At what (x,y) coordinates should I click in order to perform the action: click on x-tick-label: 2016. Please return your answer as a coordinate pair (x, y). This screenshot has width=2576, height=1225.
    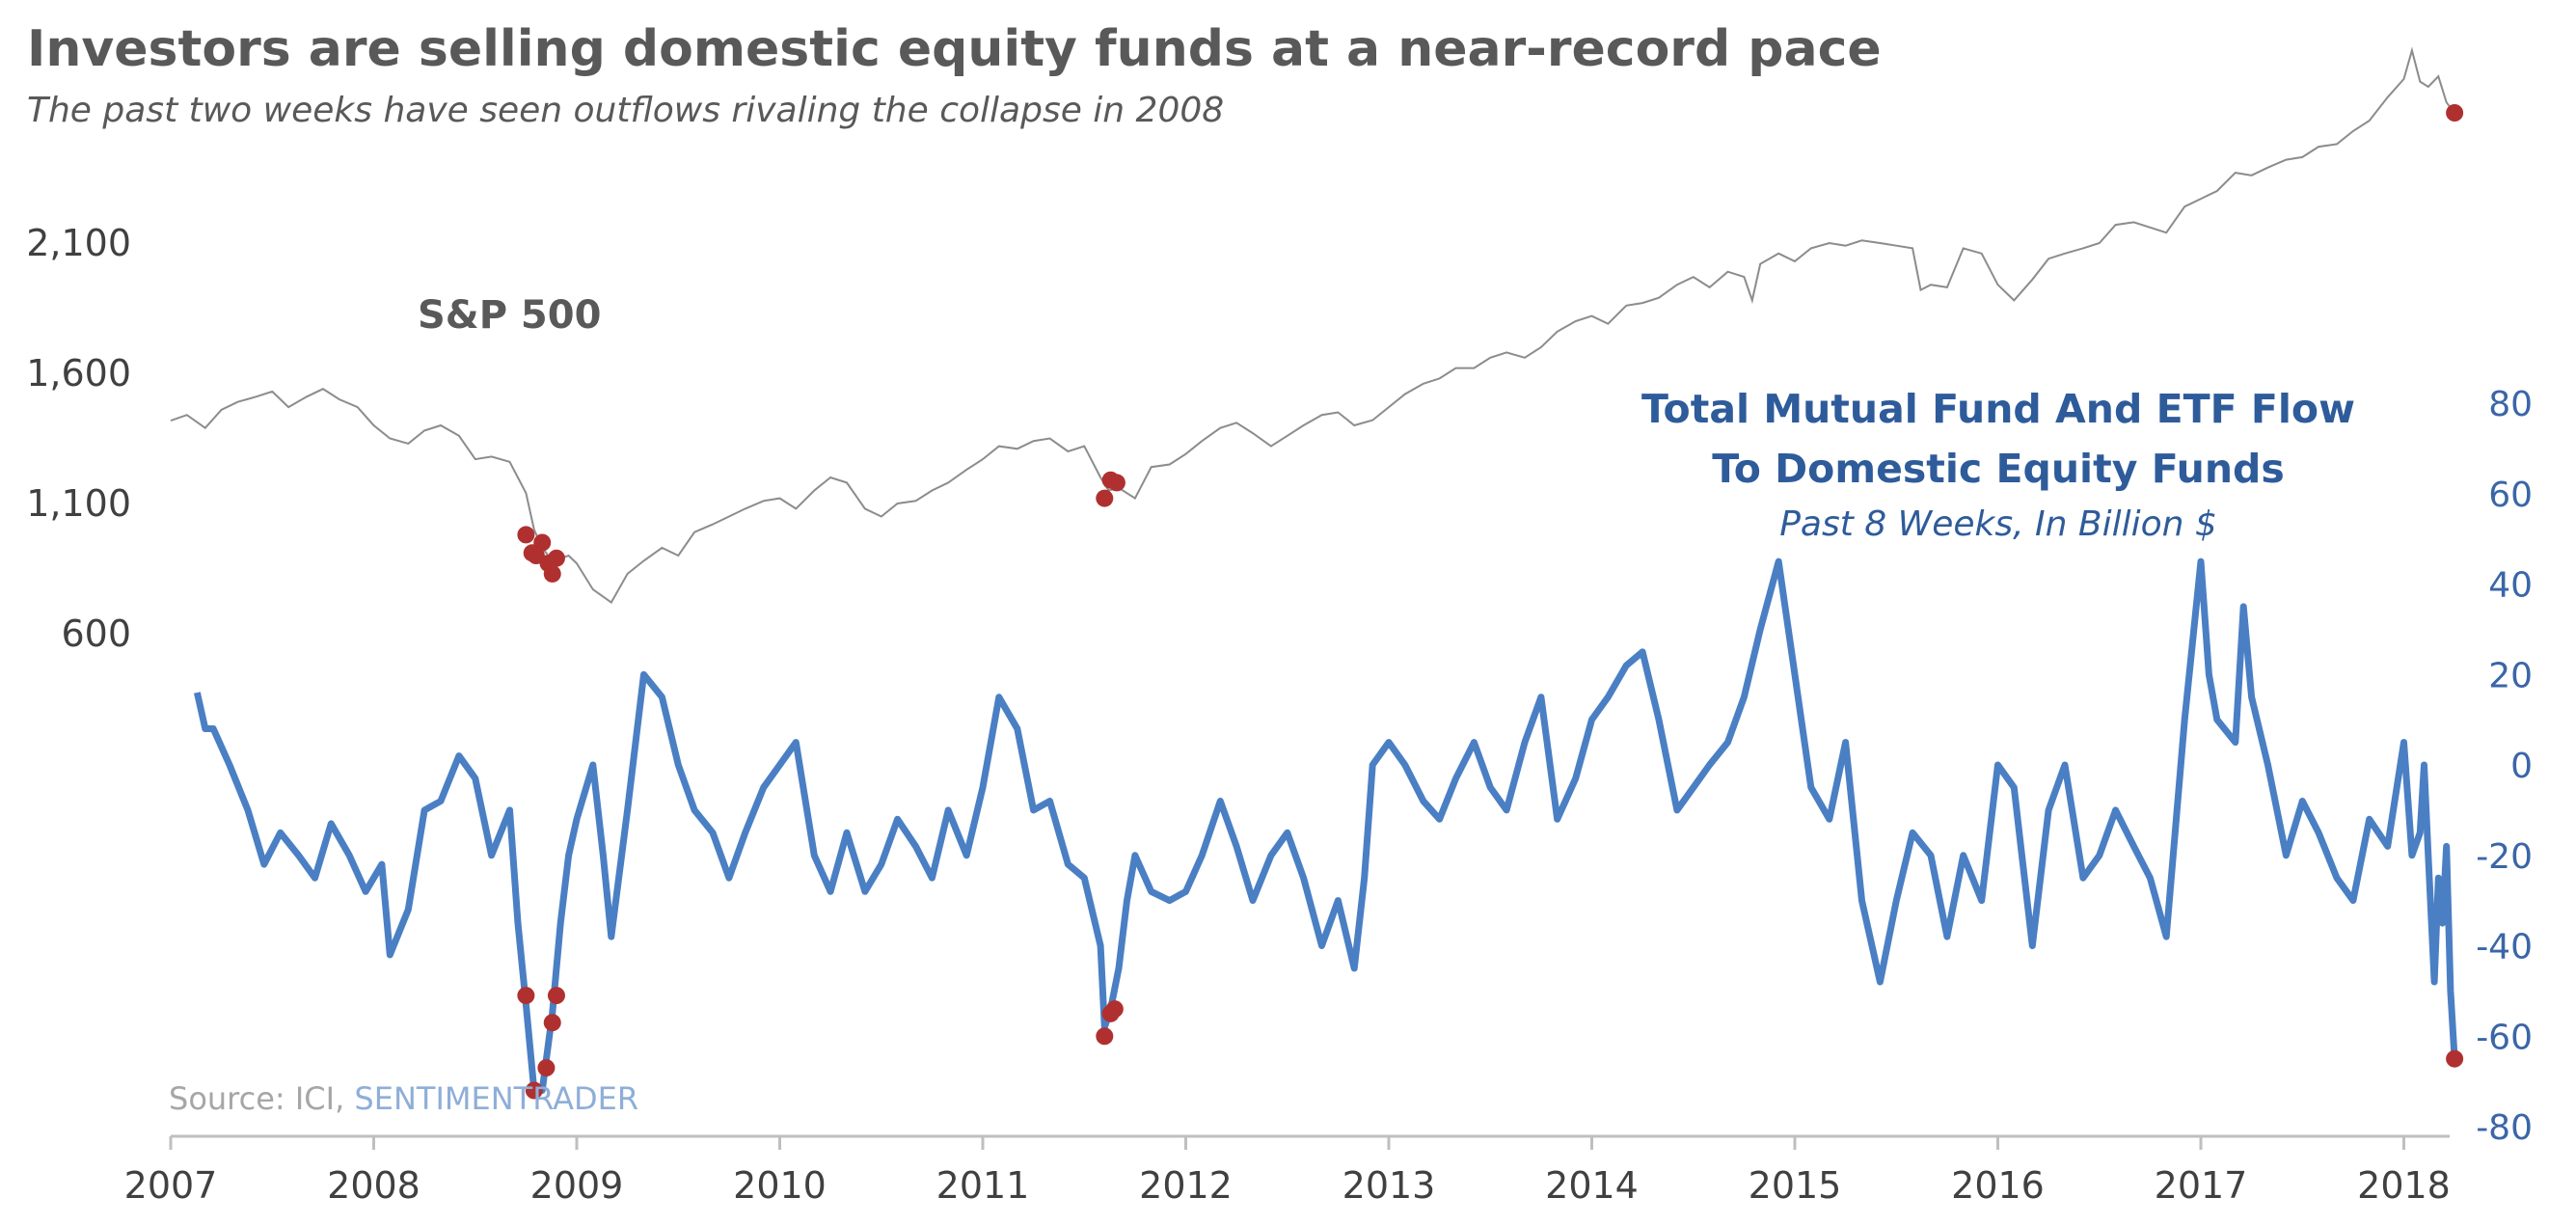
    Looking at the image, I should click on (1998, 1185).